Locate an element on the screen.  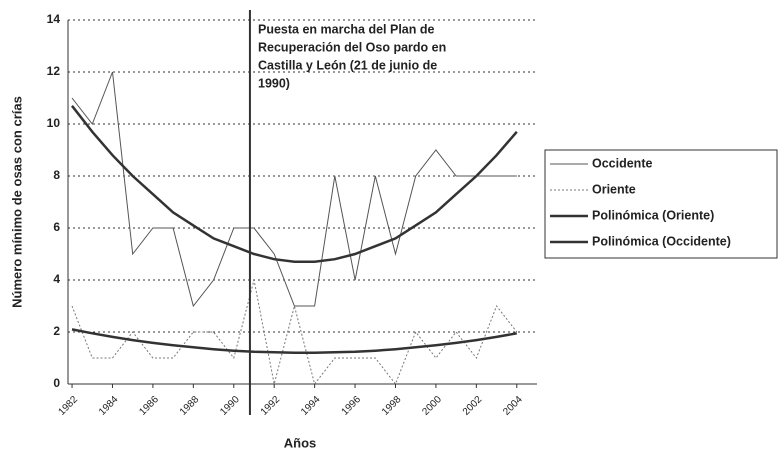
x-tick-label: 2002 is located at coordinates (473, 406).